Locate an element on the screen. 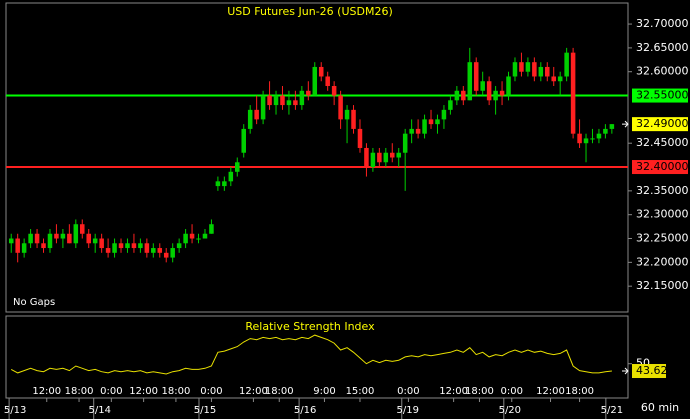 Image resolution: width=690 pixels, height=419 pixels. y-tick-label: 32.15000 is located at coordinates (662, 285).